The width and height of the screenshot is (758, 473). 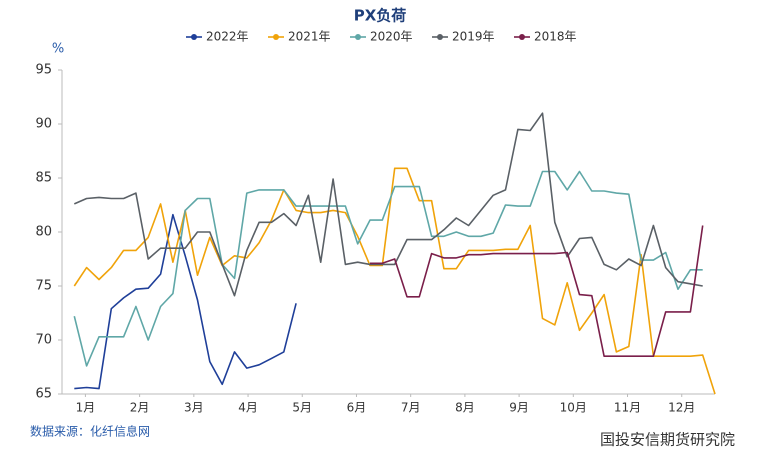 I want to click on y-tick-label: 85, so click(x=43, y=178).